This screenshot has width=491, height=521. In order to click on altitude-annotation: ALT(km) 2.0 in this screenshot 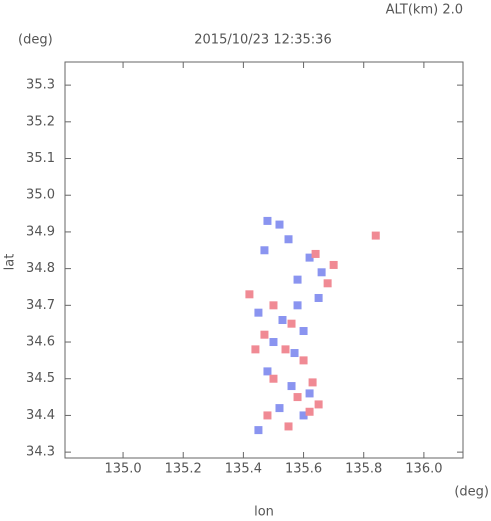, I will do `click(424, 10)`.